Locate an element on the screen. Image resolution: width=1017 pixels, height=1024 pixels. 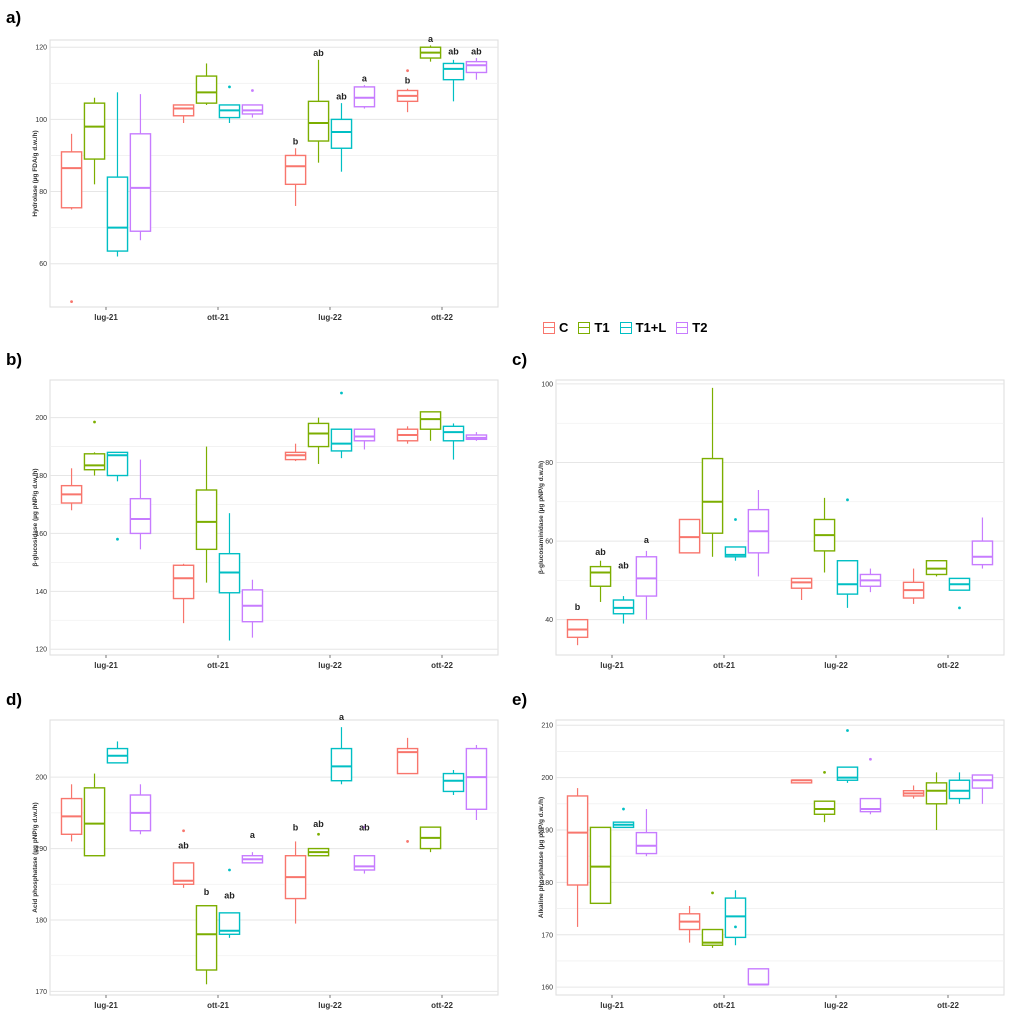
y-tick-label: 180 is located at coordinates (41, 921).